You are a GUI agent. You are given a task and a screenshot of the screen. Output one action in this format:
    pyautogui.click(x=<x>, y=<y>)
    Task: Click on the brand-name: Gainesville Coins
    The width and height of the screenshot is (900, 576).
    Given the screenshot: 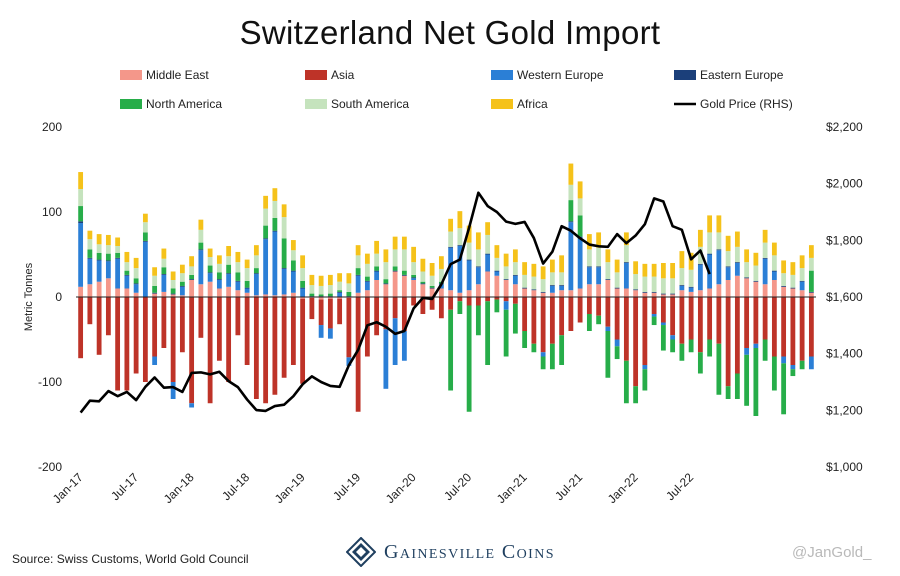 What is the action you would take?
    pyautogui.click(x=469, y=551)
    